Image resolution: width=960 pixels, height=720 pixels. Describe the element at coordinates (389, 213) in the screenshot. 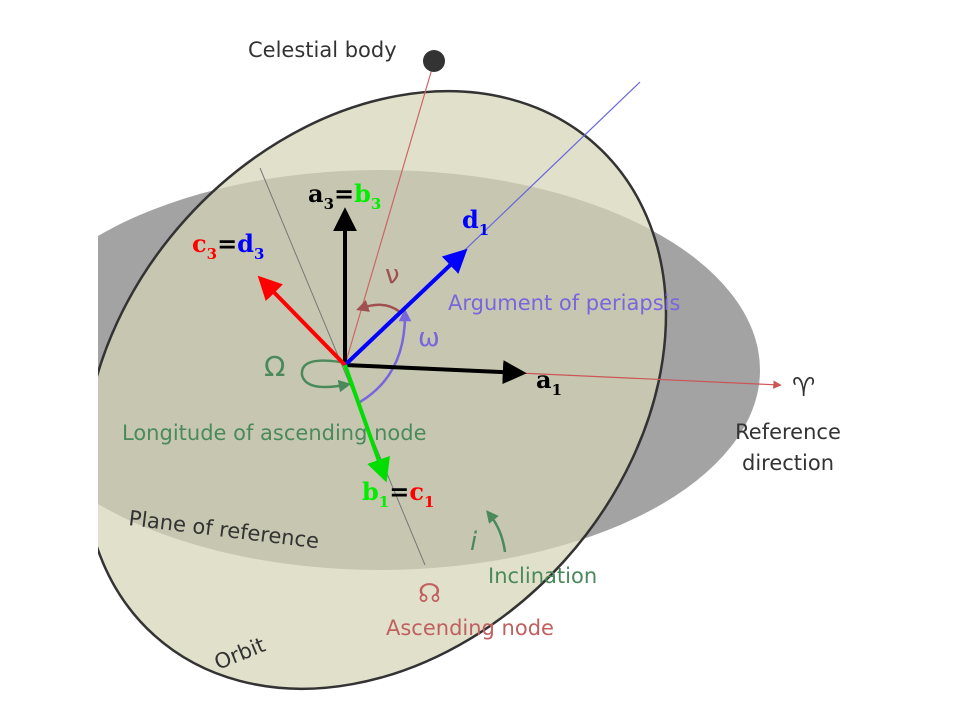

I see `celestial-body-radius-line` at that location.